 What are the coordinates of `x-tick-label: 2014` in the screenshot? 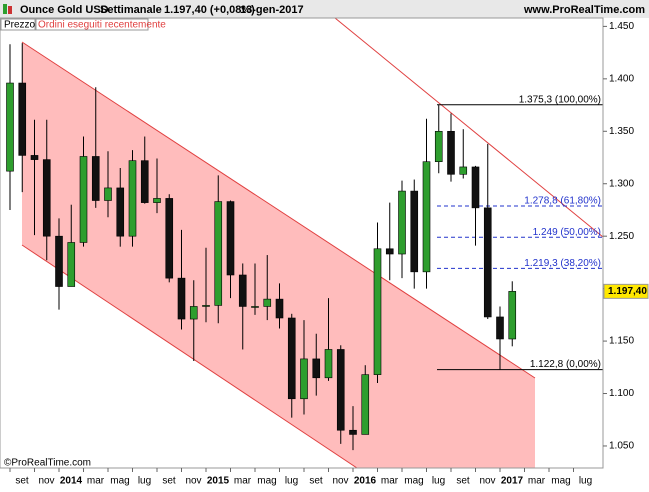 It's located at (71, 481).